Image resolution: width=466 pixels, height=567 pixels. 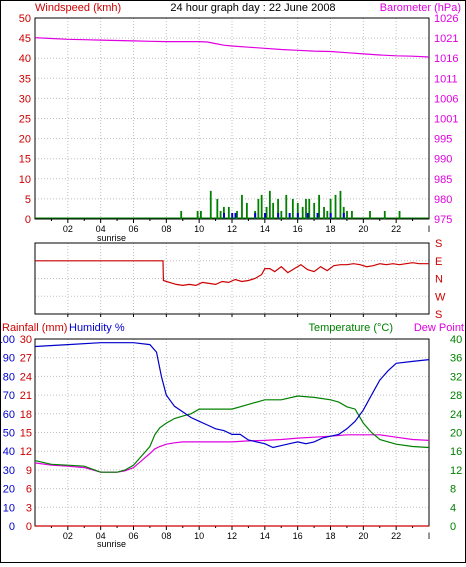 What do you see at coordinates (453, 490) in the screenshot?
I see `temperature-tick-label: 8` at bounding box center [453, 490].